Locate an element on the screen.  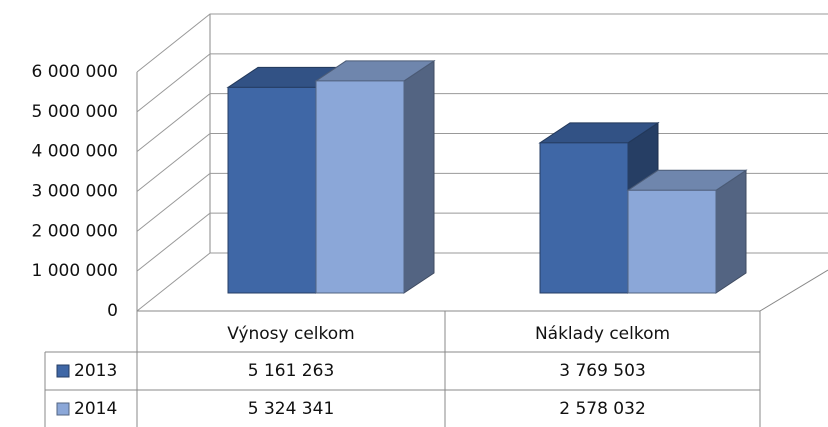
y-tick-label: 2 000 000 is located at coordinates (74, 231).